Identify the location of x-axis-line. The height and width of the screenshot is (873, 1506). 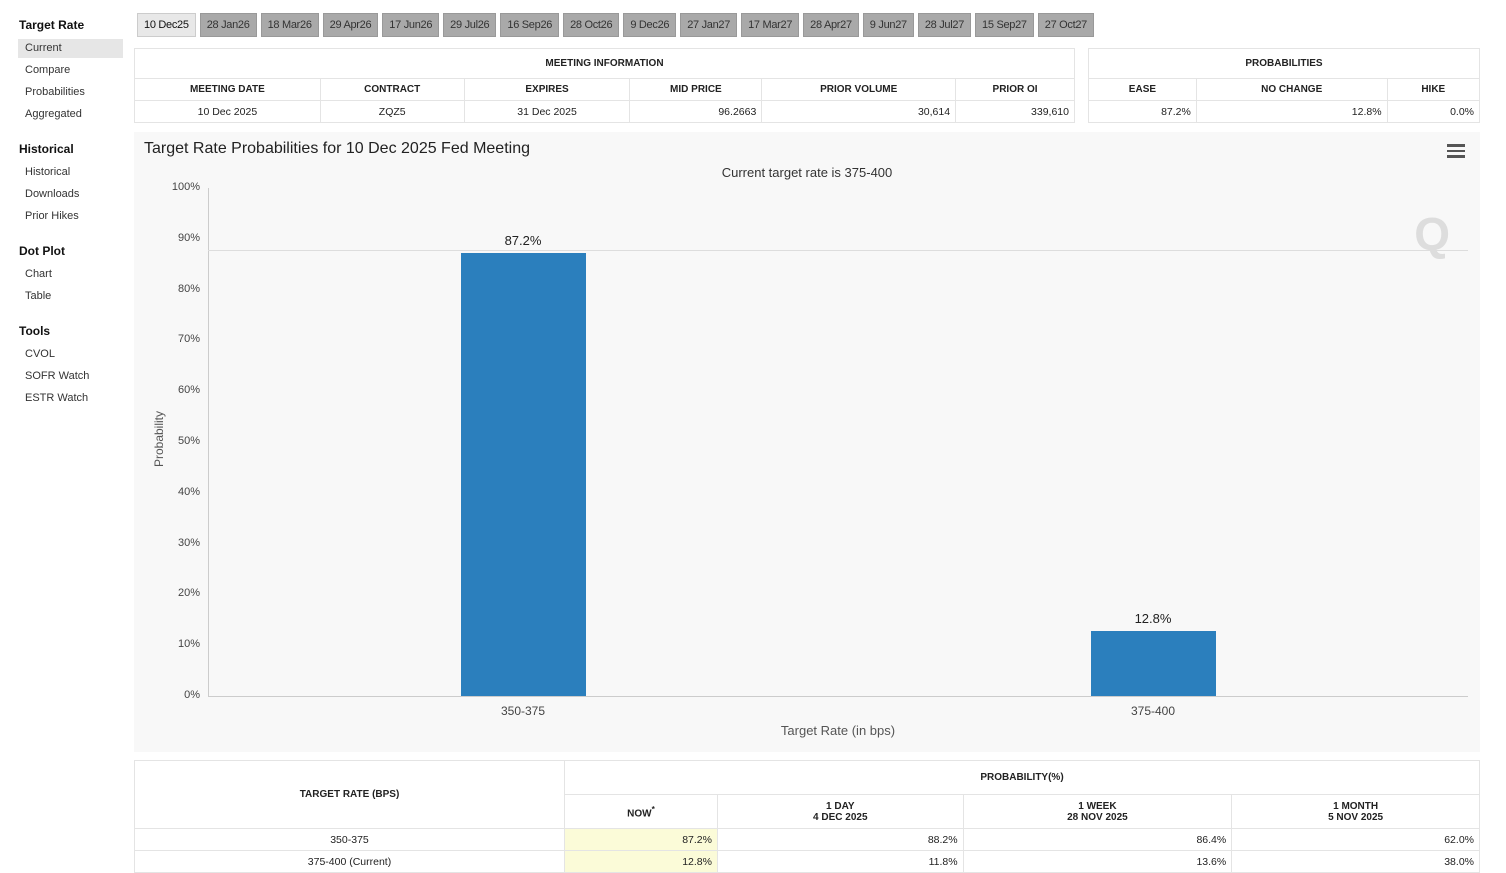
(838, 696).